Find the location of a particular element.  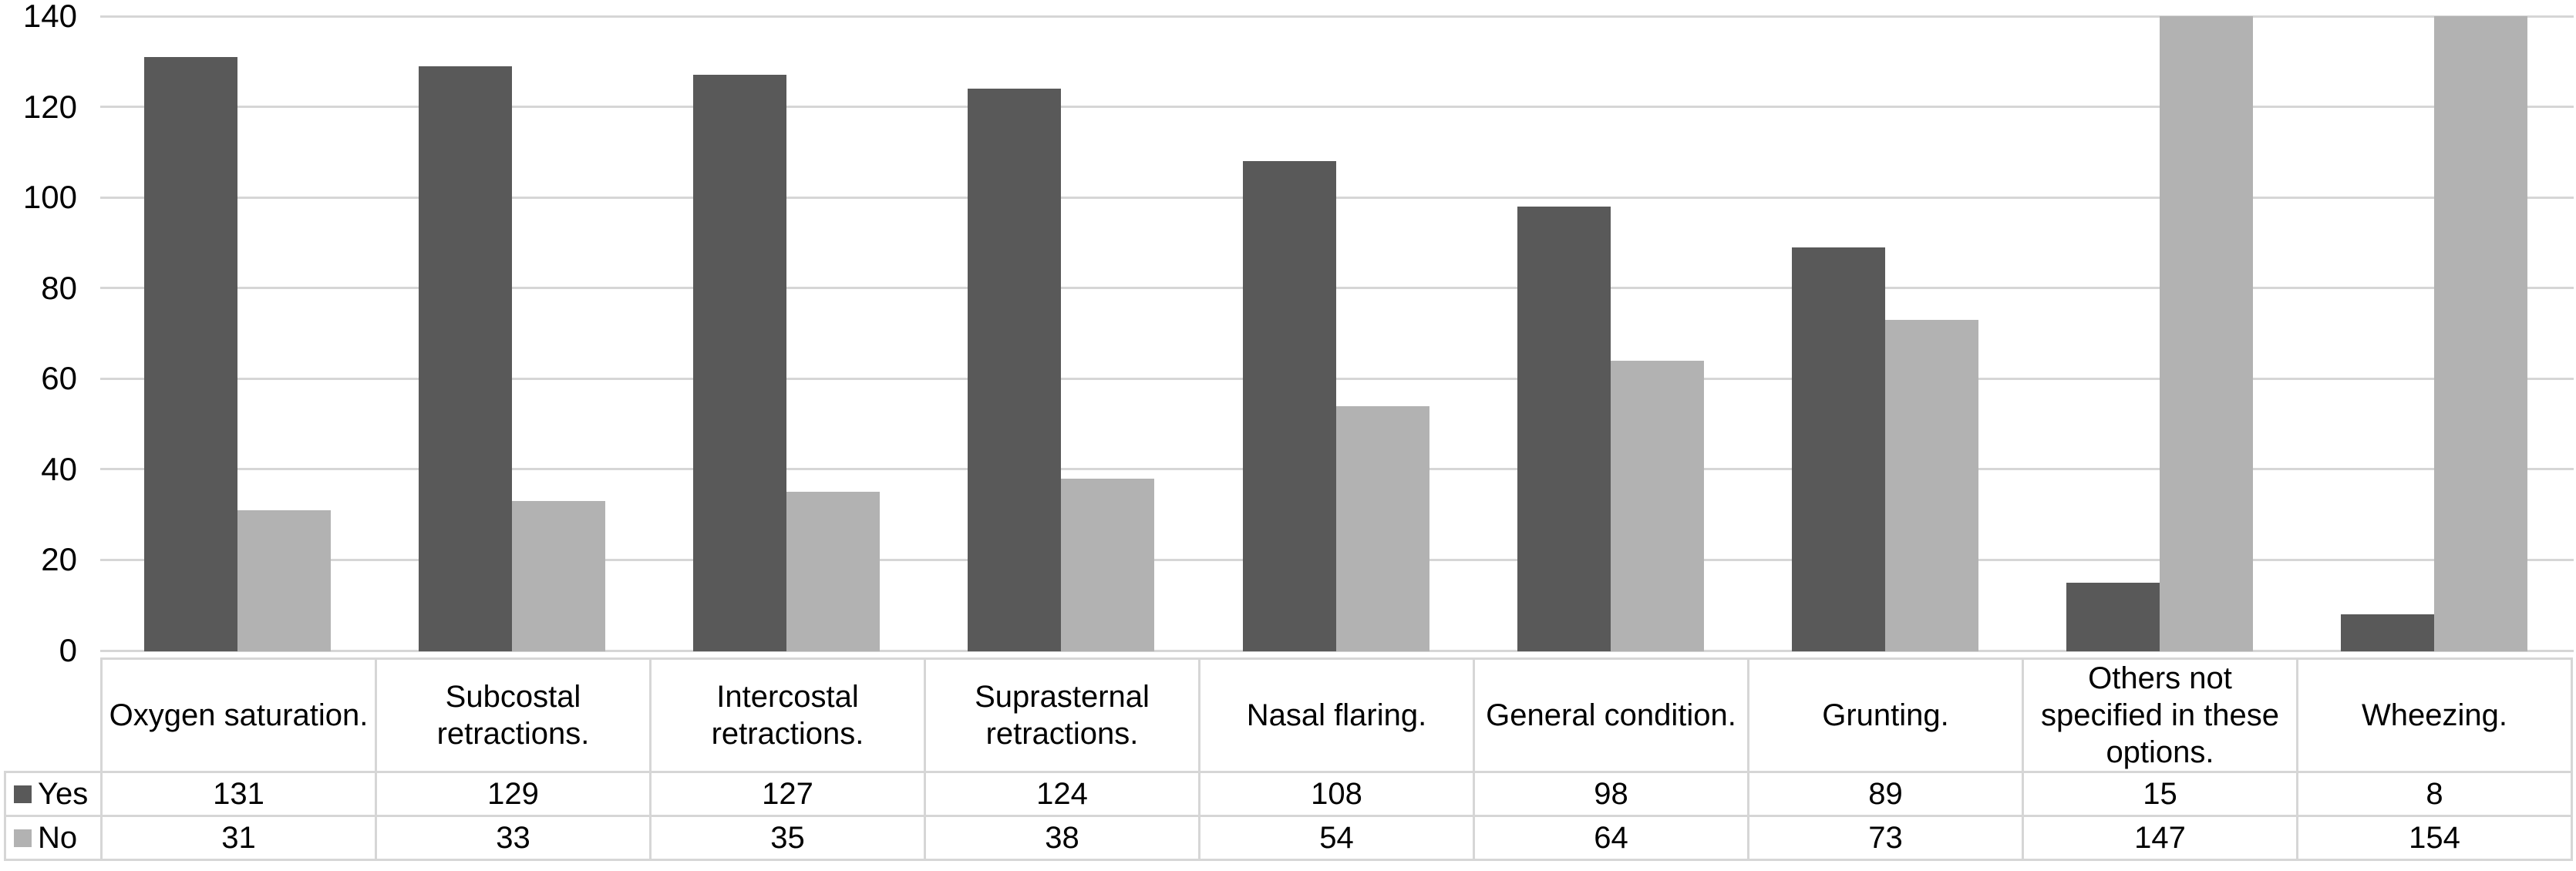

series-row-yes: Yes 131 129 127 124 108 98 89 15 8 is located at coordinates (1288, 794).